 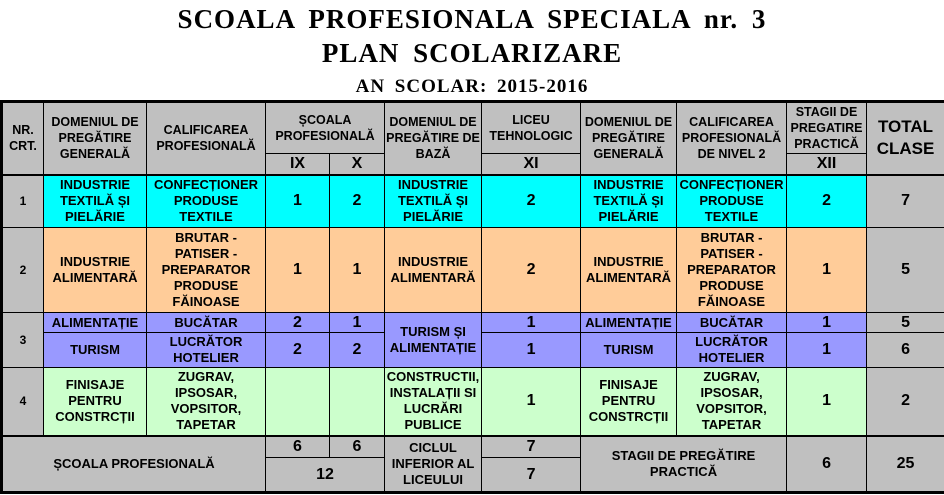 I want to click on row-nr: 3, so click(x=22, y=340).